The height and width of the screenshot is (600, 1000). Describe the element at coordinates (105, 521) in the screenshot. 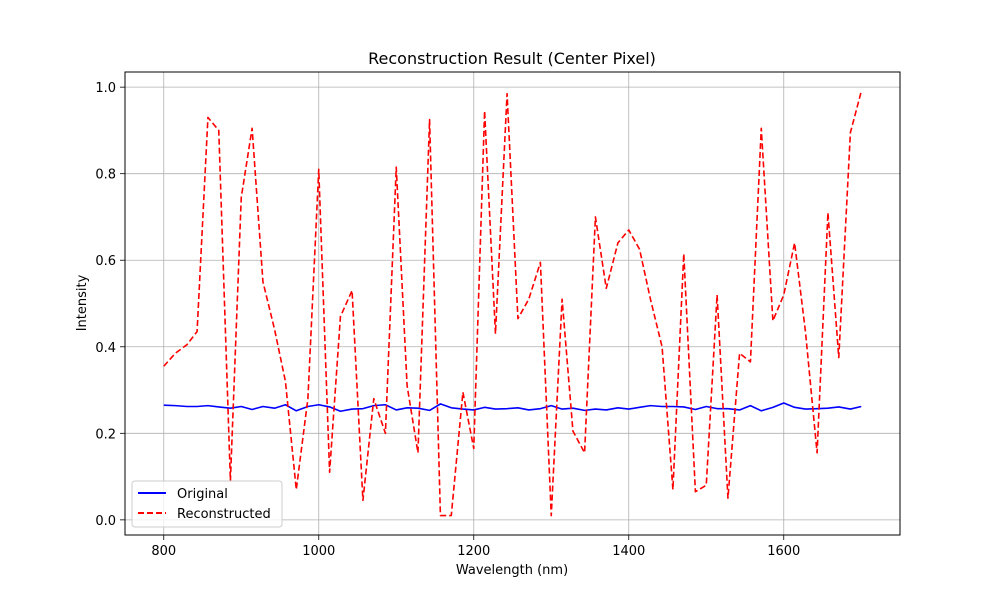

I see `y-tick-label: 0.0` at that location.